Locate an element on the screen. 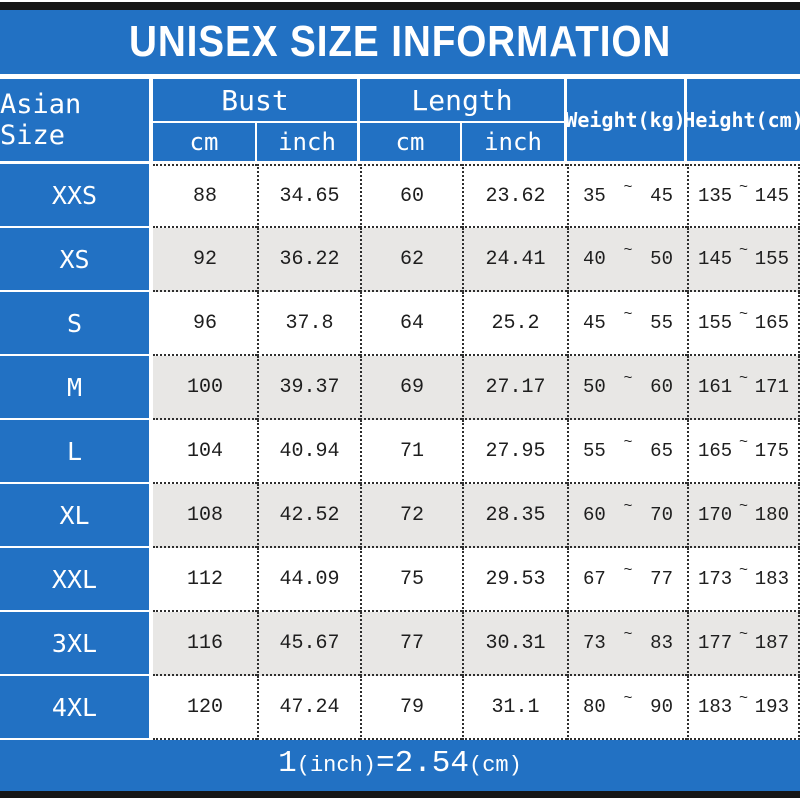  cell-height-range: 135 ~145 is located at coordinates (743, 196).